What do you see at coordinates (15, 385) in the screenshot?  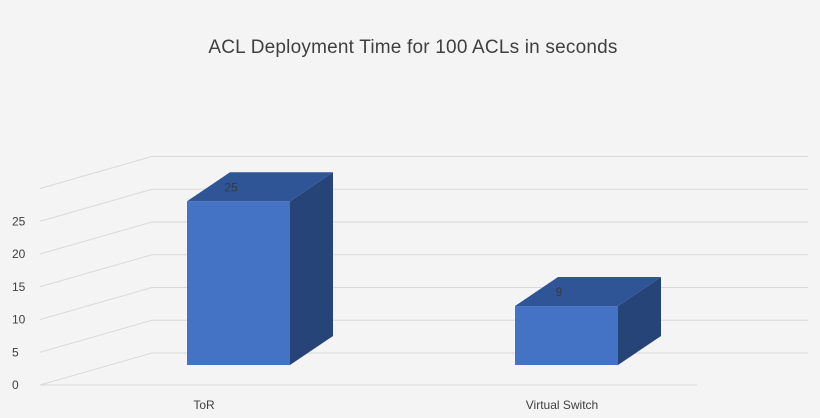 I see `y-tick-label: 0` at bounding box center [15, 385].